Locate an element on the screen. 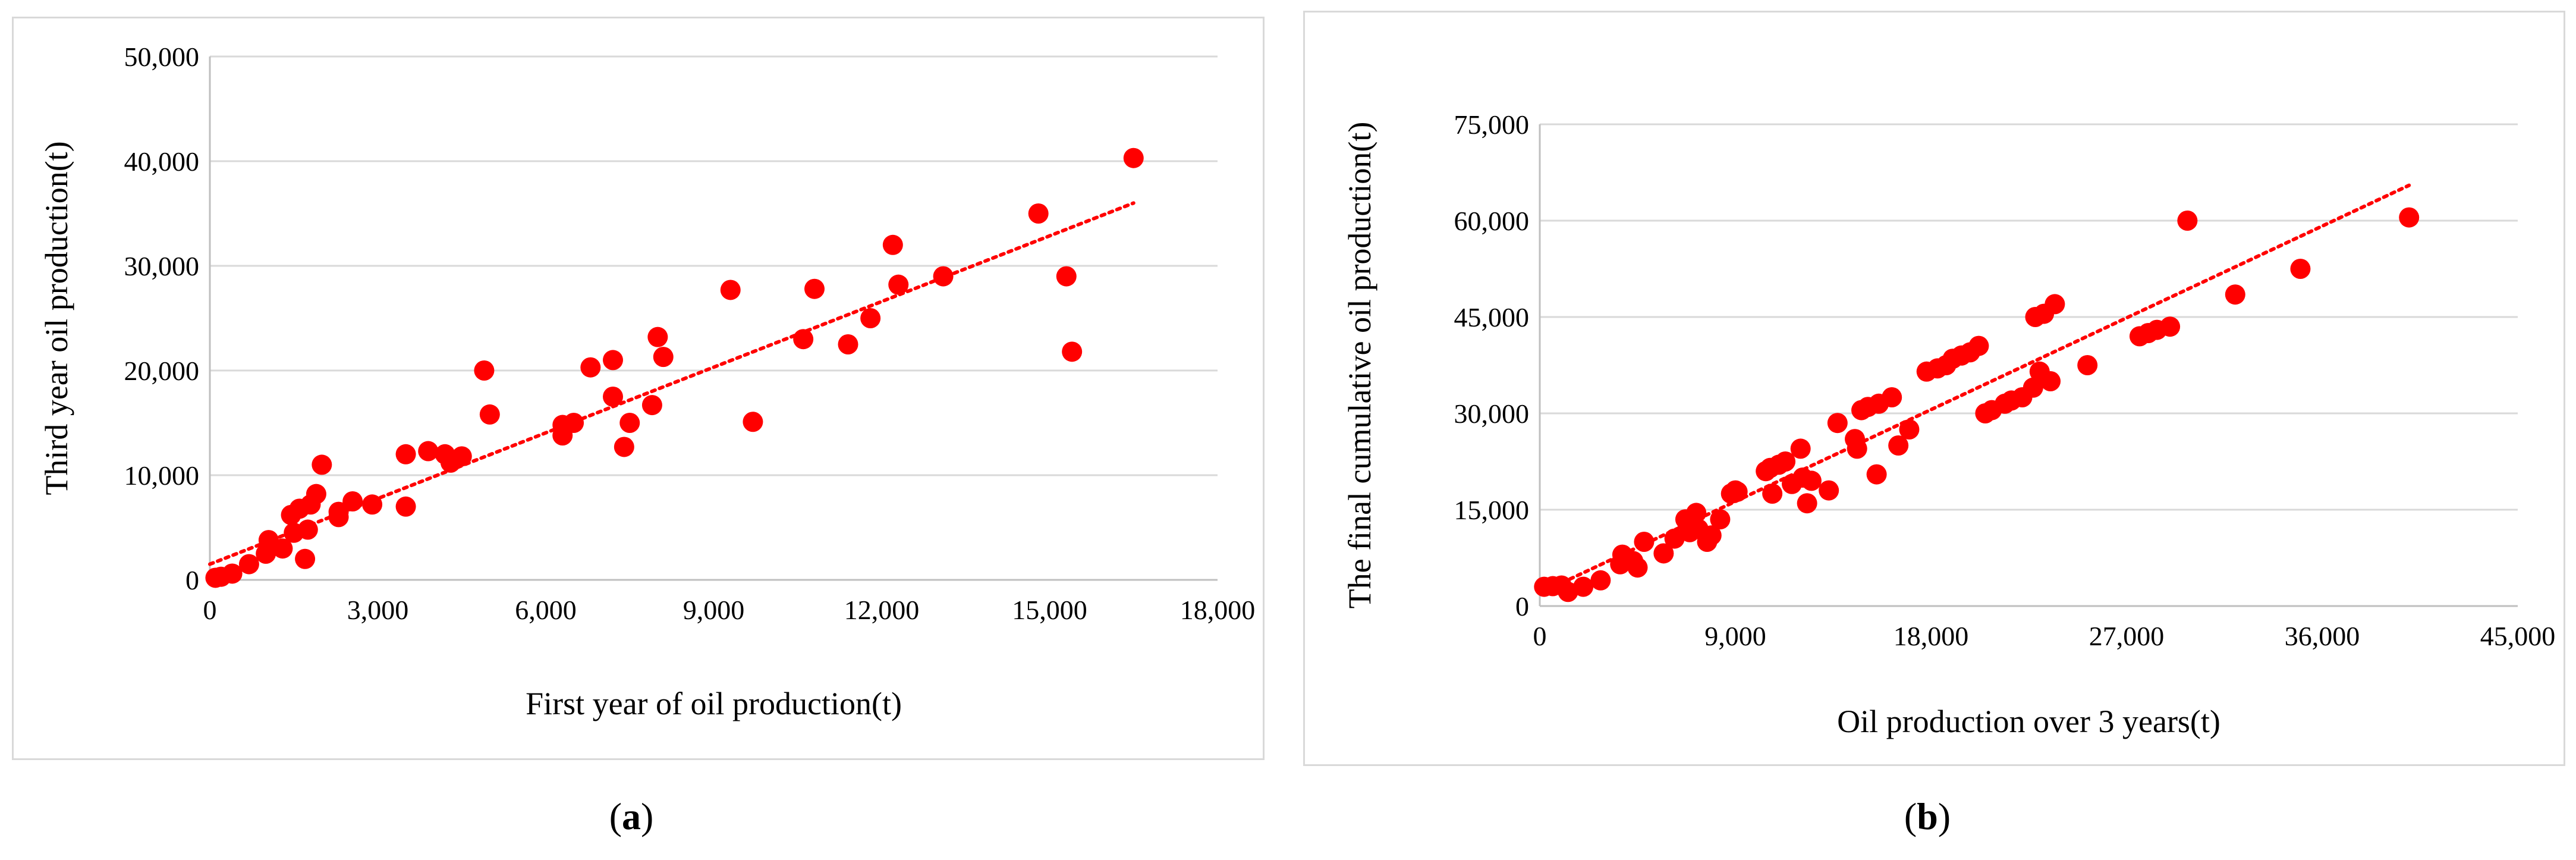  x-tick-label-a-3: 9,000 is located at coordinates (714, 610).